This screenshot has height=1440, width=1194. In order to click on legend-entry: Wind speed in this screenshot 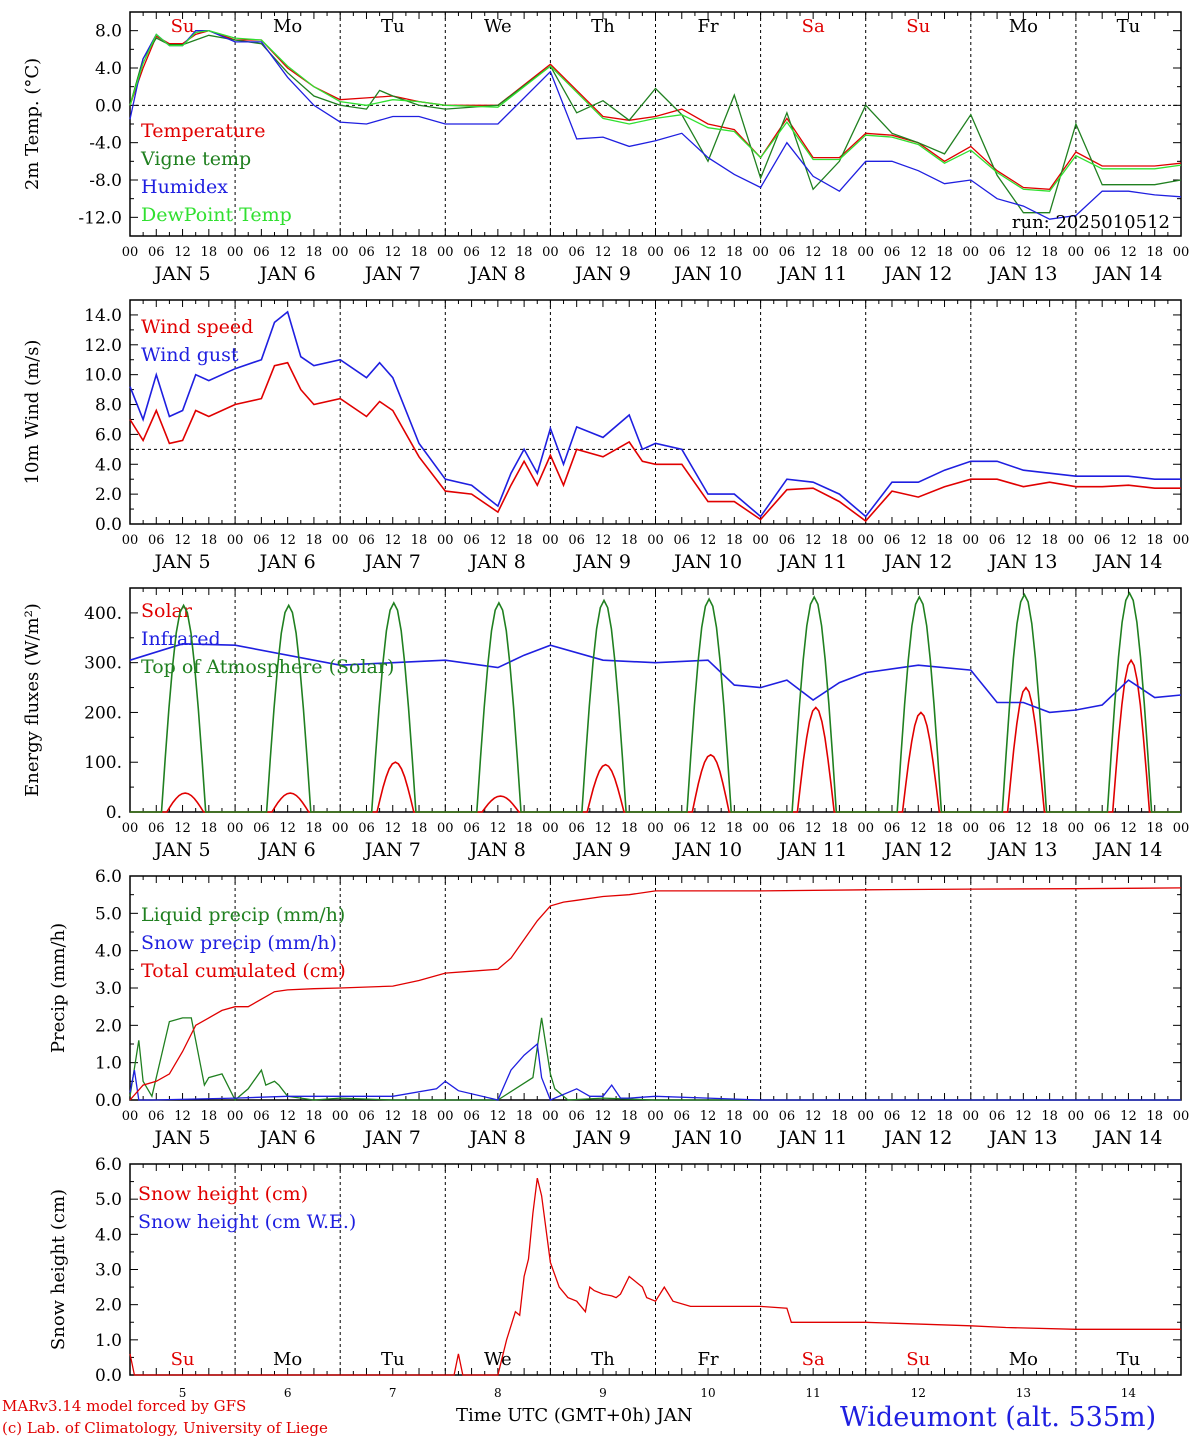, I will do `click(197, 327)`.